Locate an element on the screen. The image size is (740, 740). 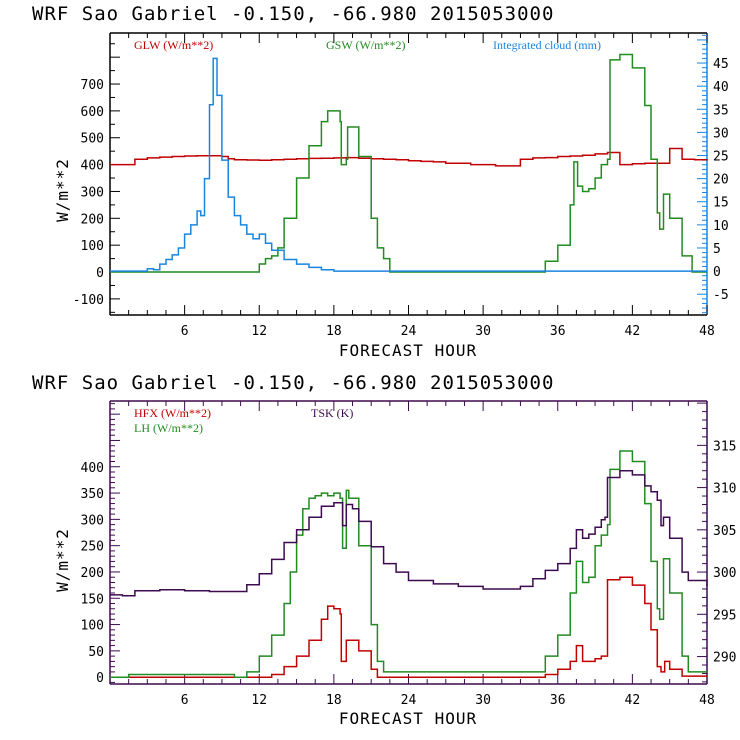
legend-tsk: TSK (K) is located at coordinates (332, 413).